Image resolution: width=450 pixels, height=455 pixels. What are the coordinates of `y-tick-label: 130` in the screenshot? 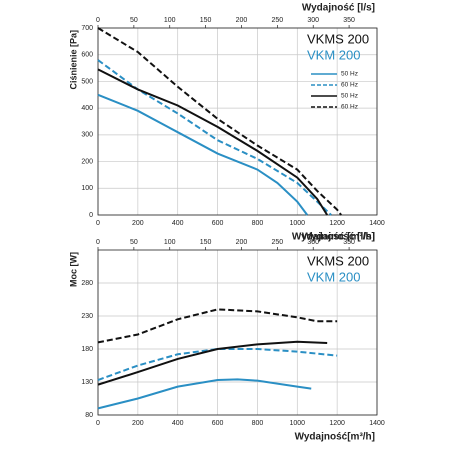 It's located at (87, 382).